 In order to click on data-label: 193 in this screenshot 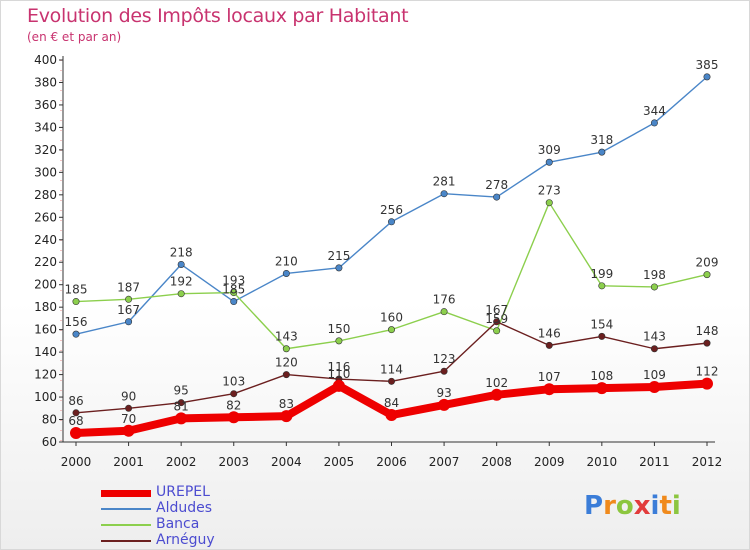, I will do `click(233, 281)`.